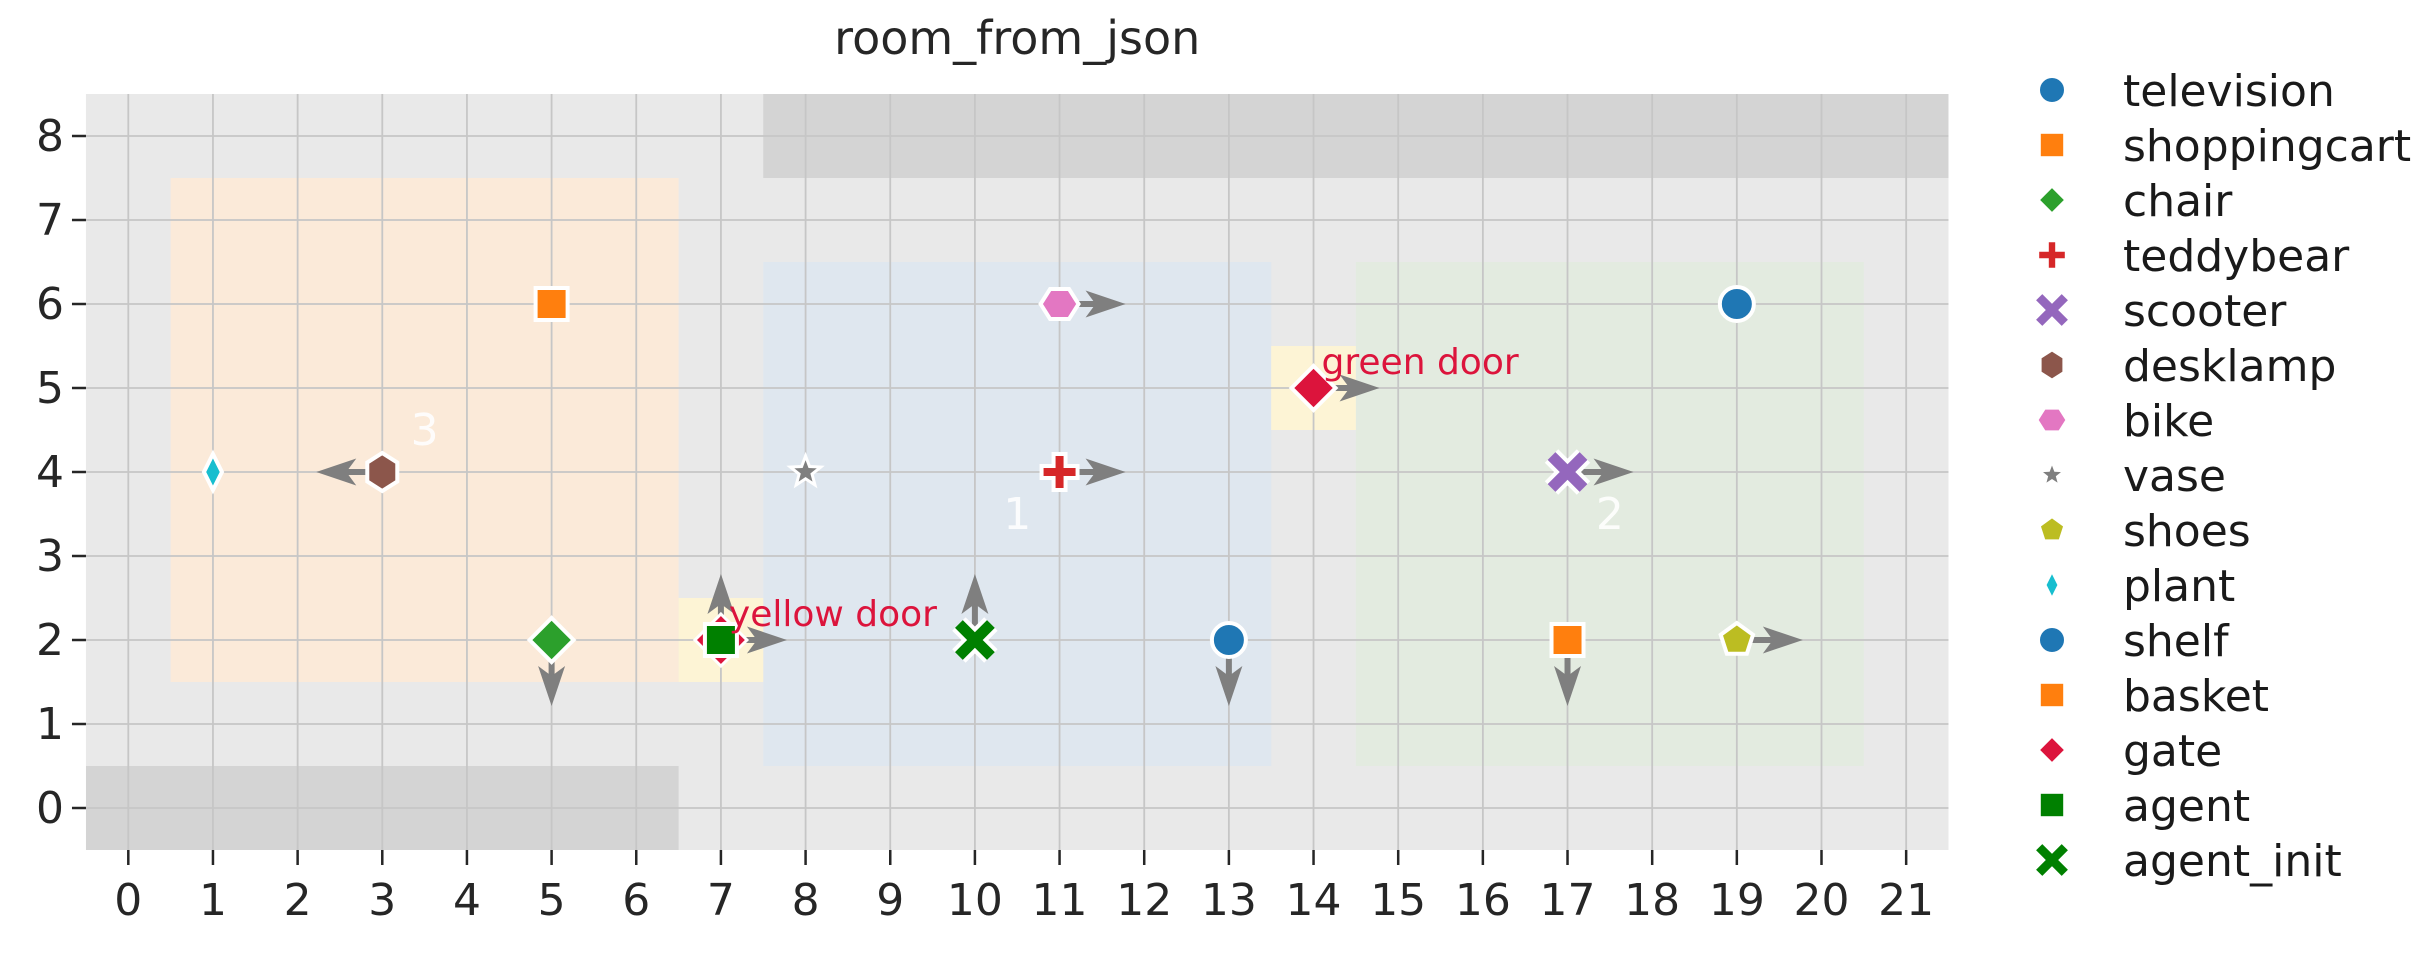  I want to click on legend-label-bike: bike, so click(2168, 421).